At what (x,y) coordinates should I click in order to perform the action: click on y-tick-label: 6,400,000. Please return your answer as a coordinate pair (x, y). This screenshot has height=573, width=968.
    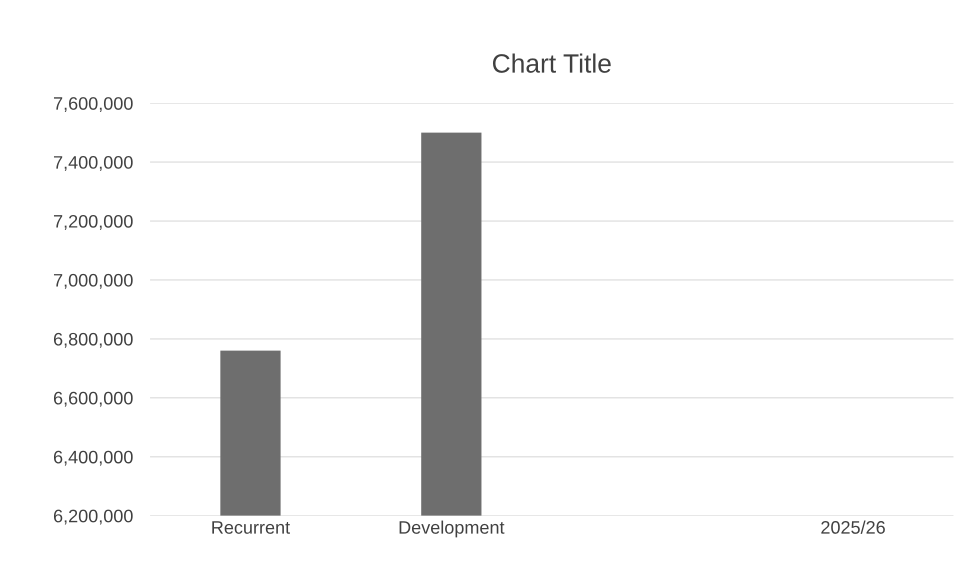
    Looking at the image, I should click on (93, 458).